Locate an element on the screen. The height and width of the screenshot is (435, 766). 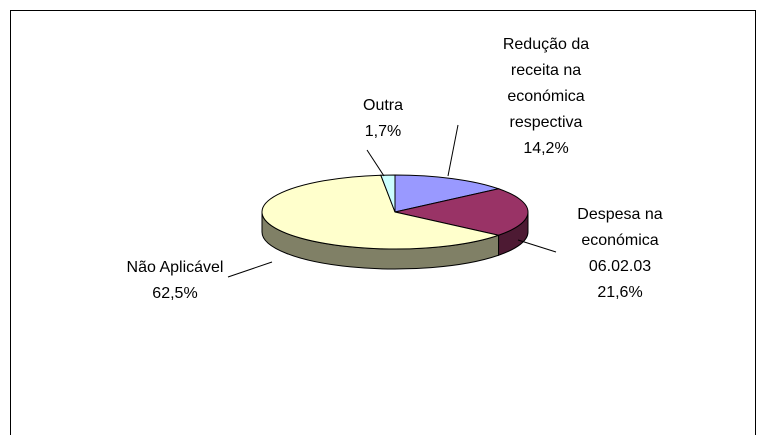
slice-label: Não Aplicável 62,5% is located at coordinates (175, 281).